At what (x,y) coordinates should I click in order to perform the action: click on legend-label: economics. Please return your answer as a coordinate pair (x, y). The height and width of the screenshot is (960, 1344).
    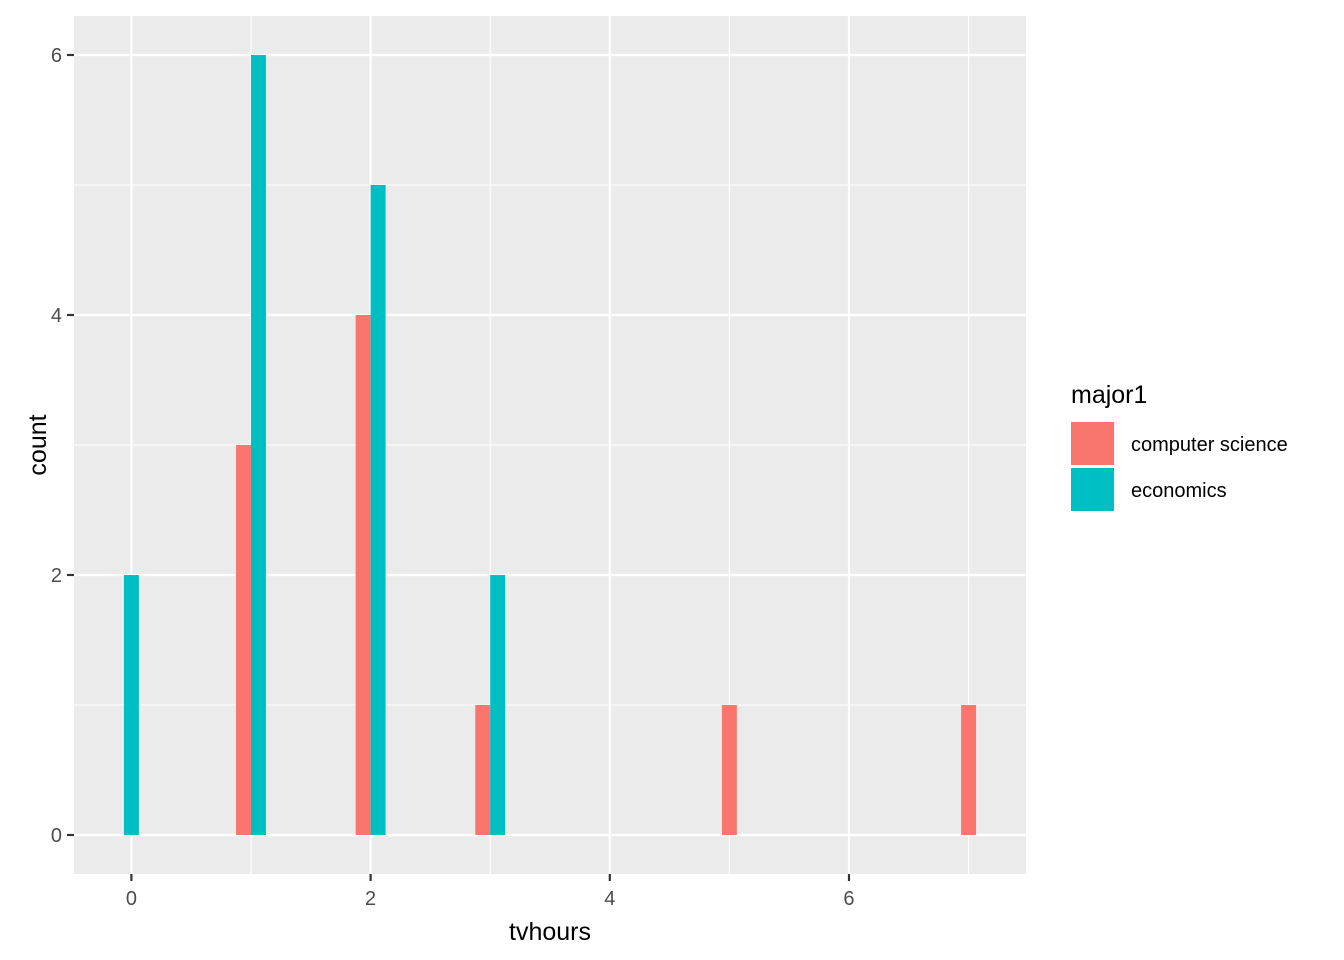
    Looking at the image, I should click on (1179, 491).